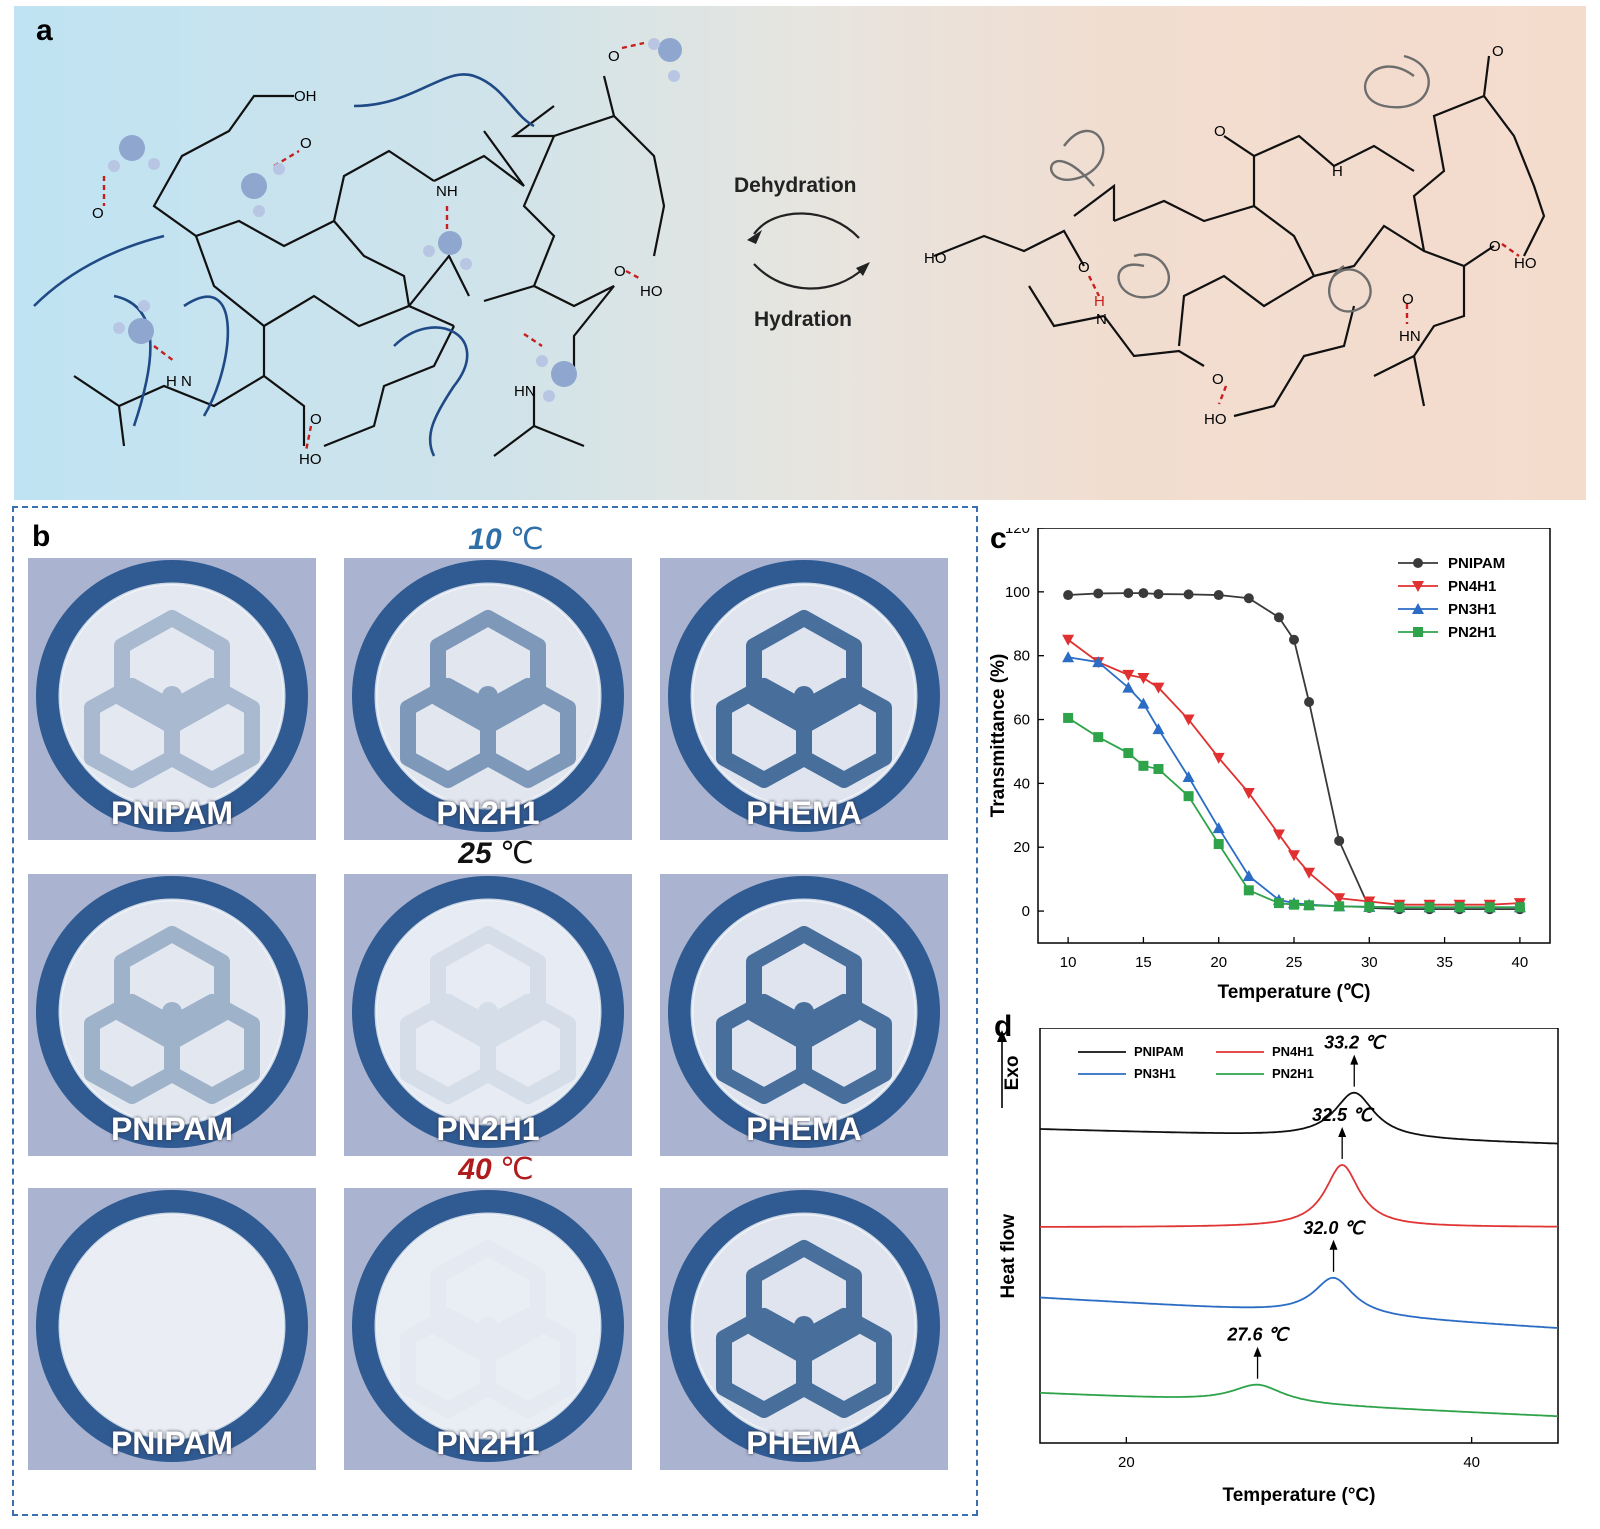  What do you see at coordinates (1293, 772) in the screenshot?
I see `series-line` at bounding box center [1293, 772].